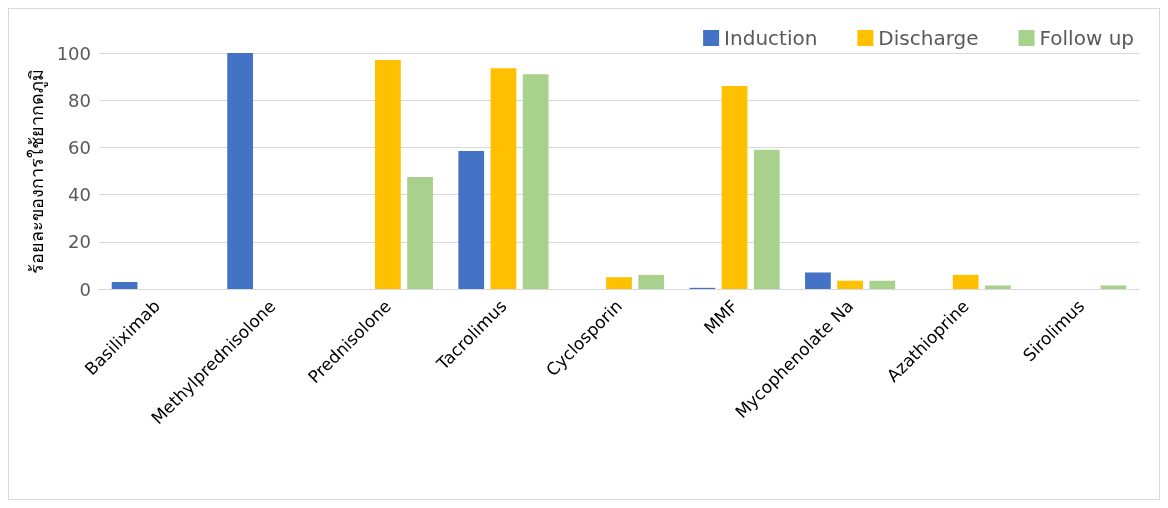  I want to click on y-tick-label: 100, so click(73, 53).